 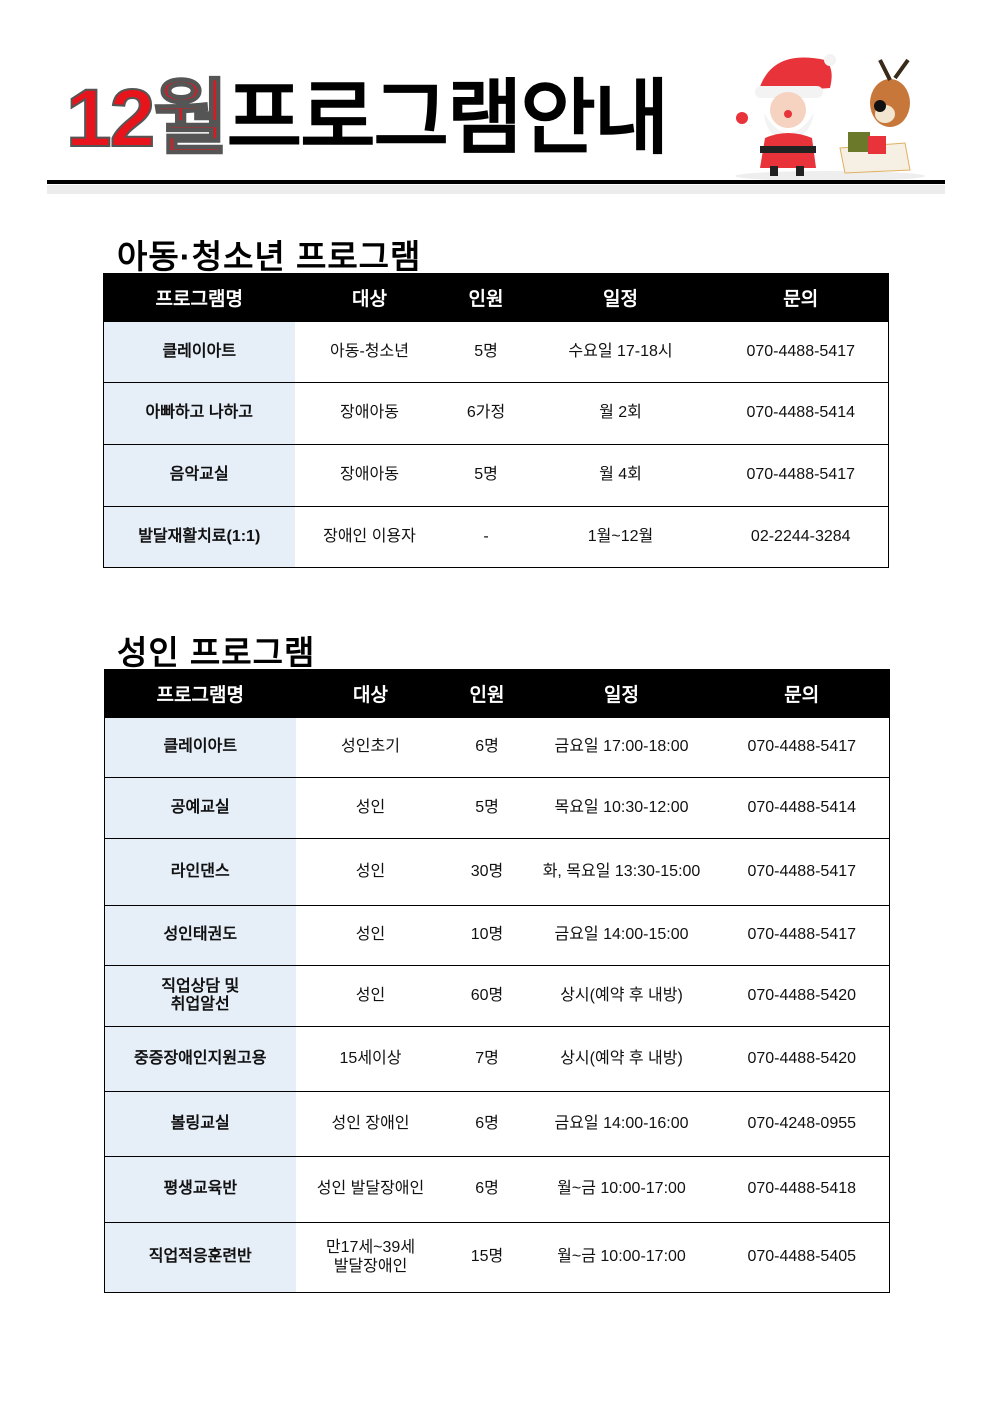 What do you see at coordinates (802, 1189) in the screenshot?
I see `cell-contact: 070-4488-5418` at bounding box center [802, 1189].